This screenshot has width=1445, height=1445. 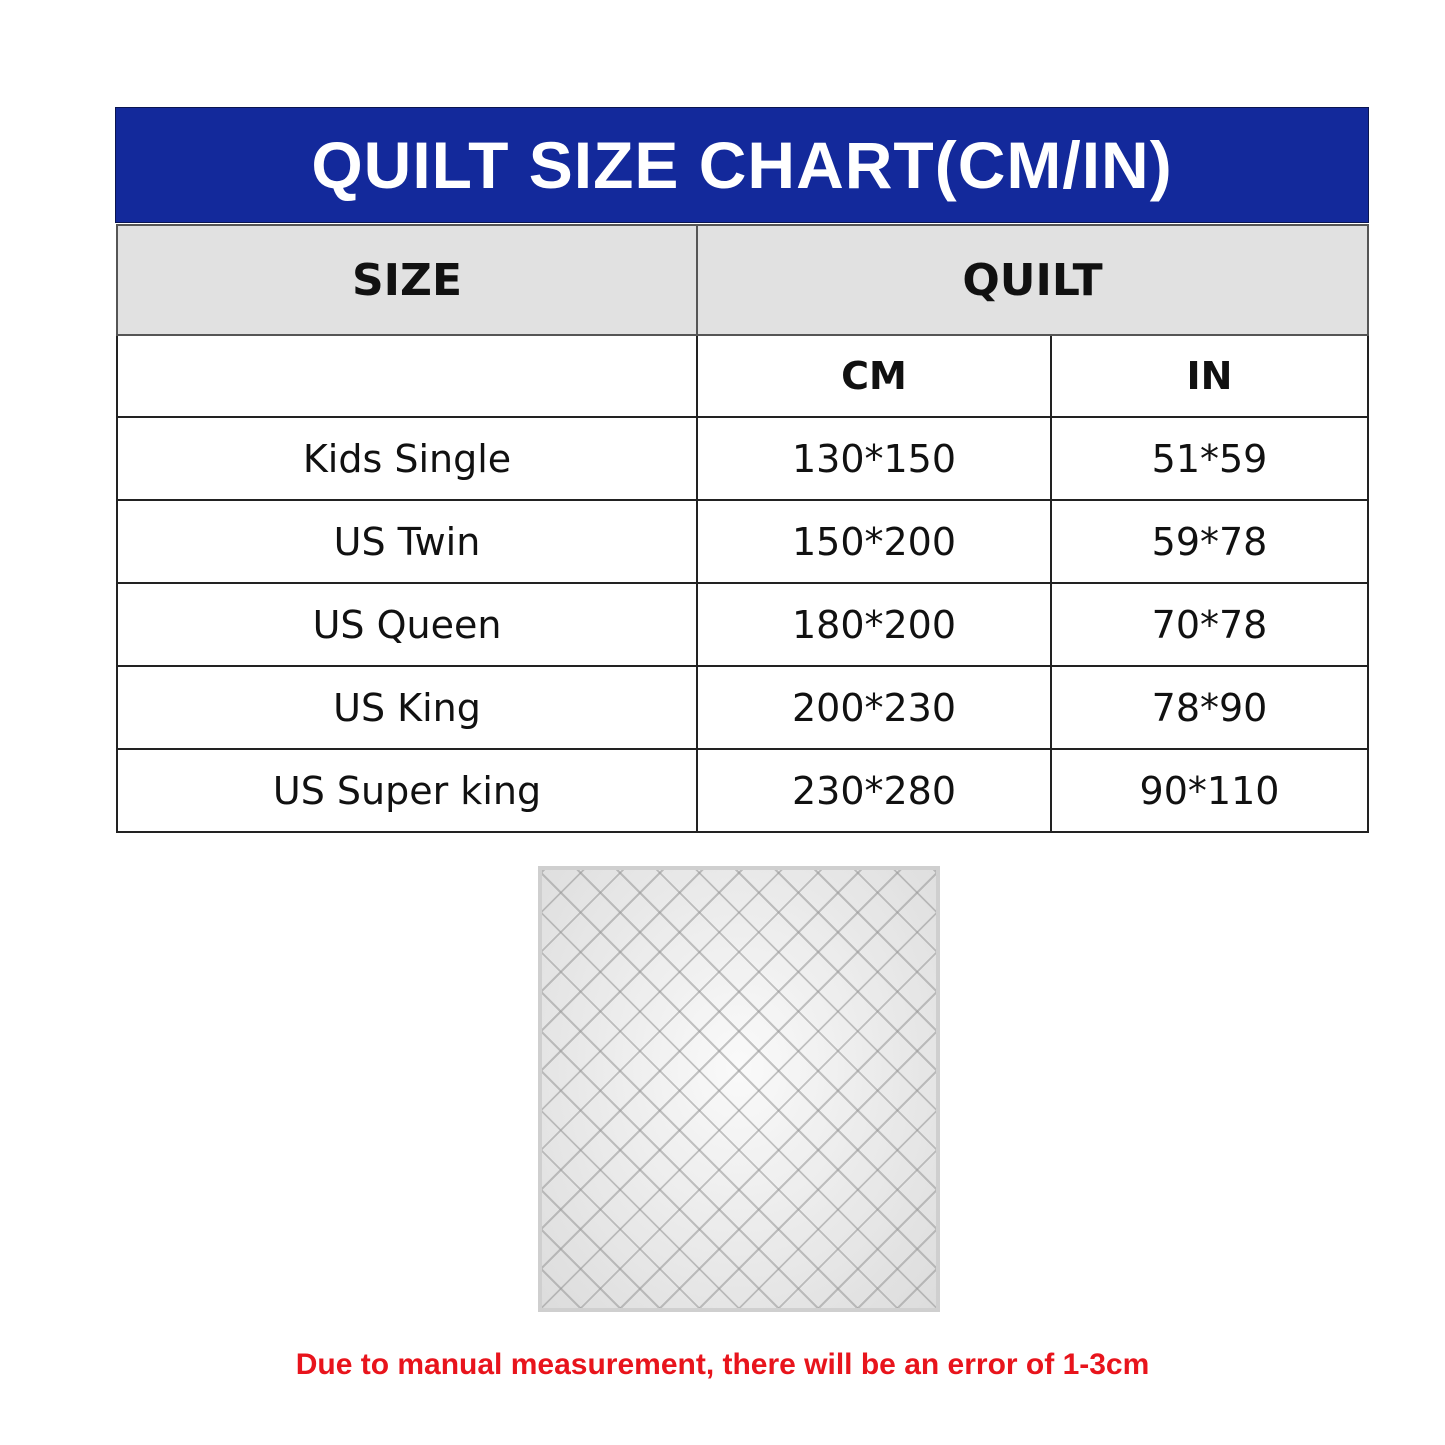 What do you see at coordinates (874, 458) in the screenshot?
I see `cell-cm: 130*150` at bounding box center [874, 458].